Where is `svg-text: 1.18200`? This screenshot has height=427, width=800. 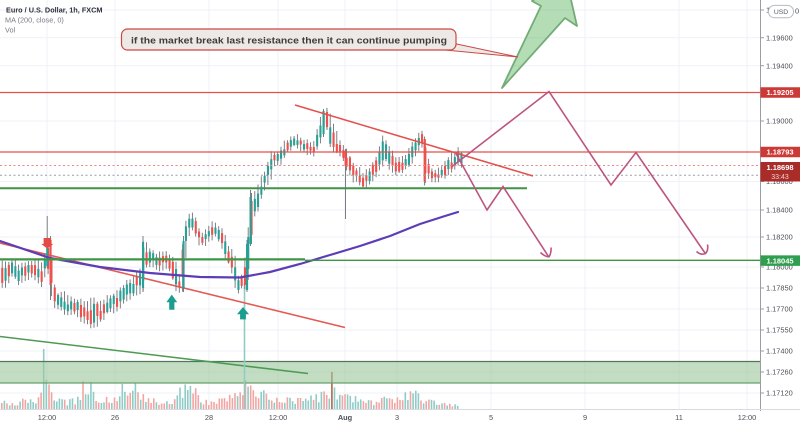
svg-text: 1.18200 is located at coordinates (779, 237).